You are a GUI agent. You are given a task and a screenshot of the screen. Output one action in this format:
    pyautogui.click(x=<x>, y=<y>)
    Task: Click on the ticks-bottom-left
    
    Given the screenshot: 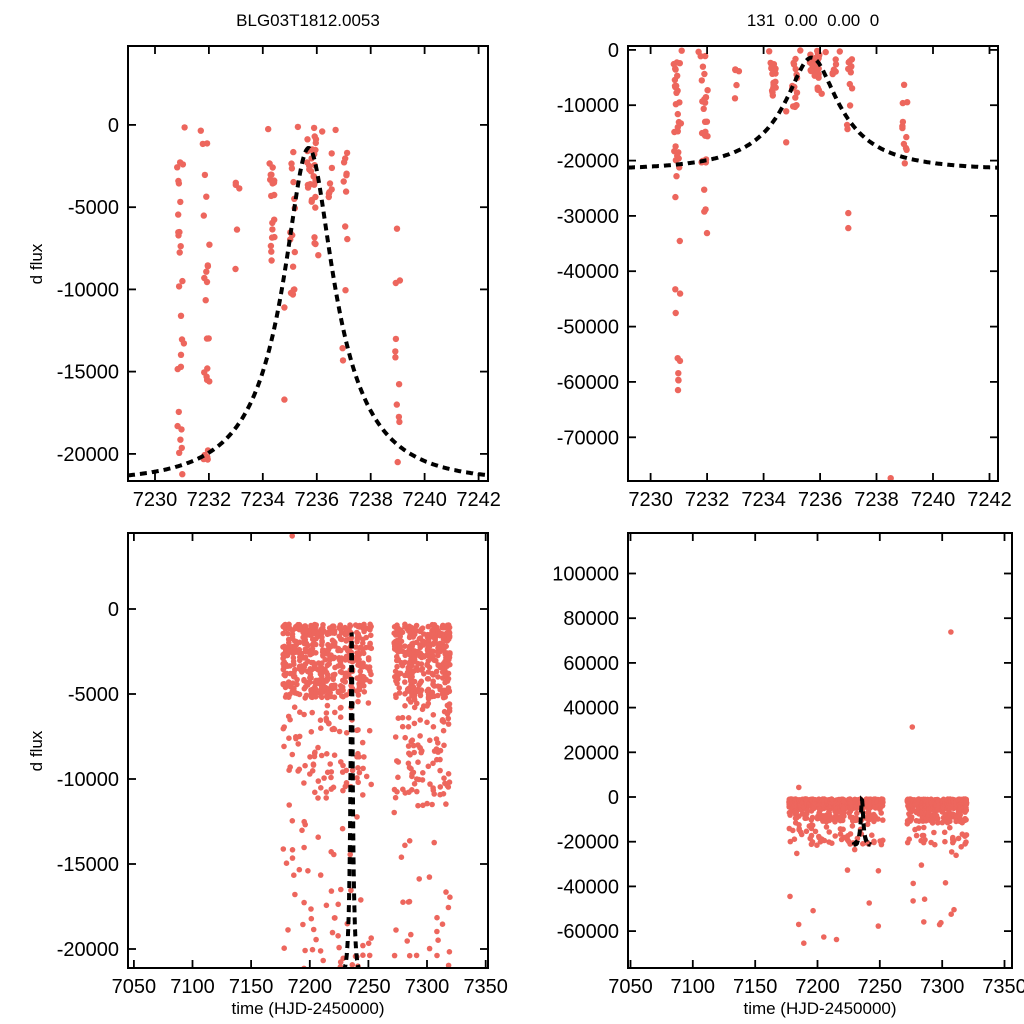 What is the action you would take?
    pyautogui.click(x=308, y=750)
    